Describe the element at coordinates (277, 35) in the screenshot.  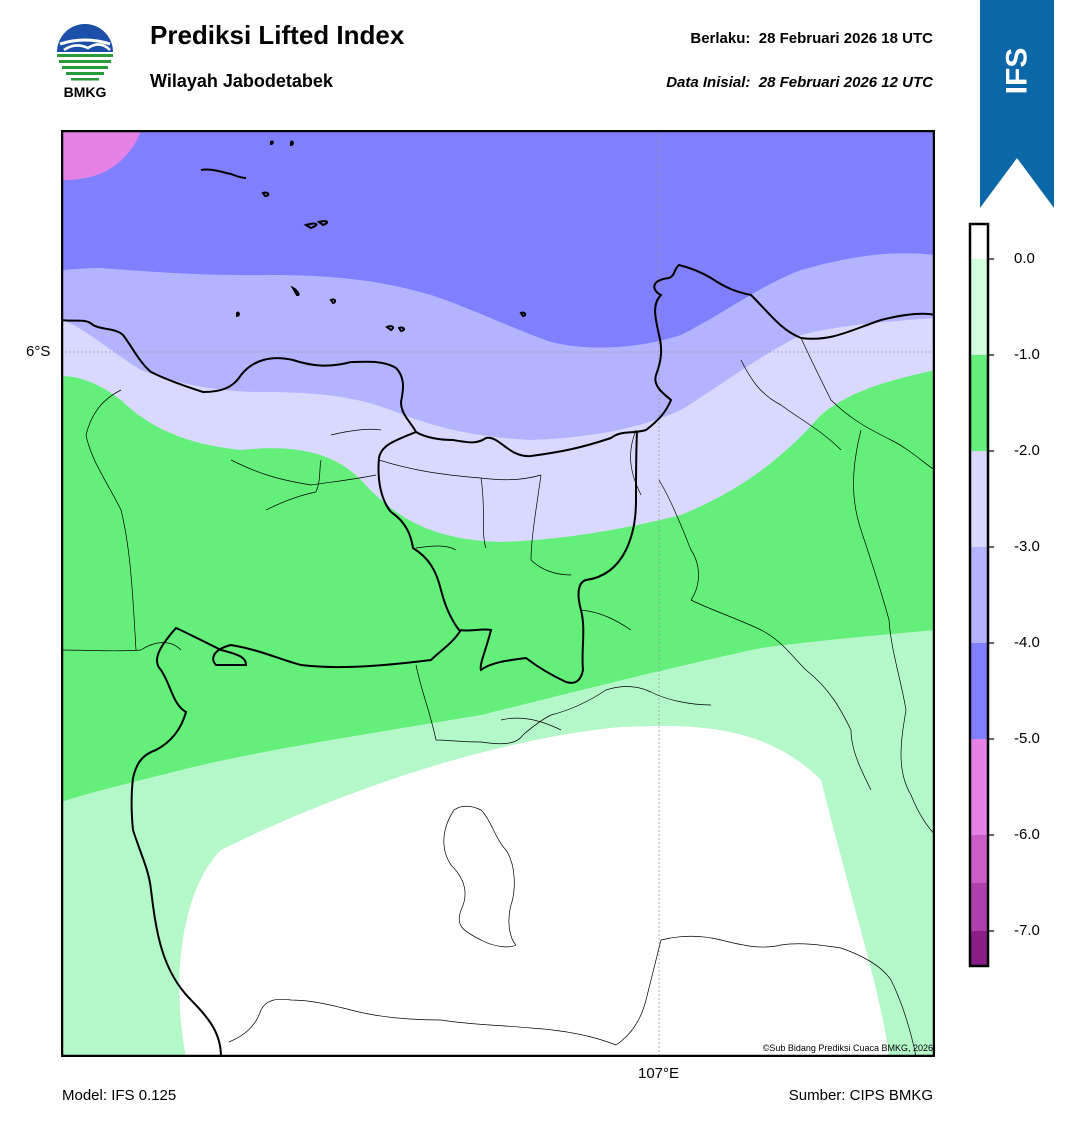
I see `map-title: Prediksi Lifted Index` at that location.